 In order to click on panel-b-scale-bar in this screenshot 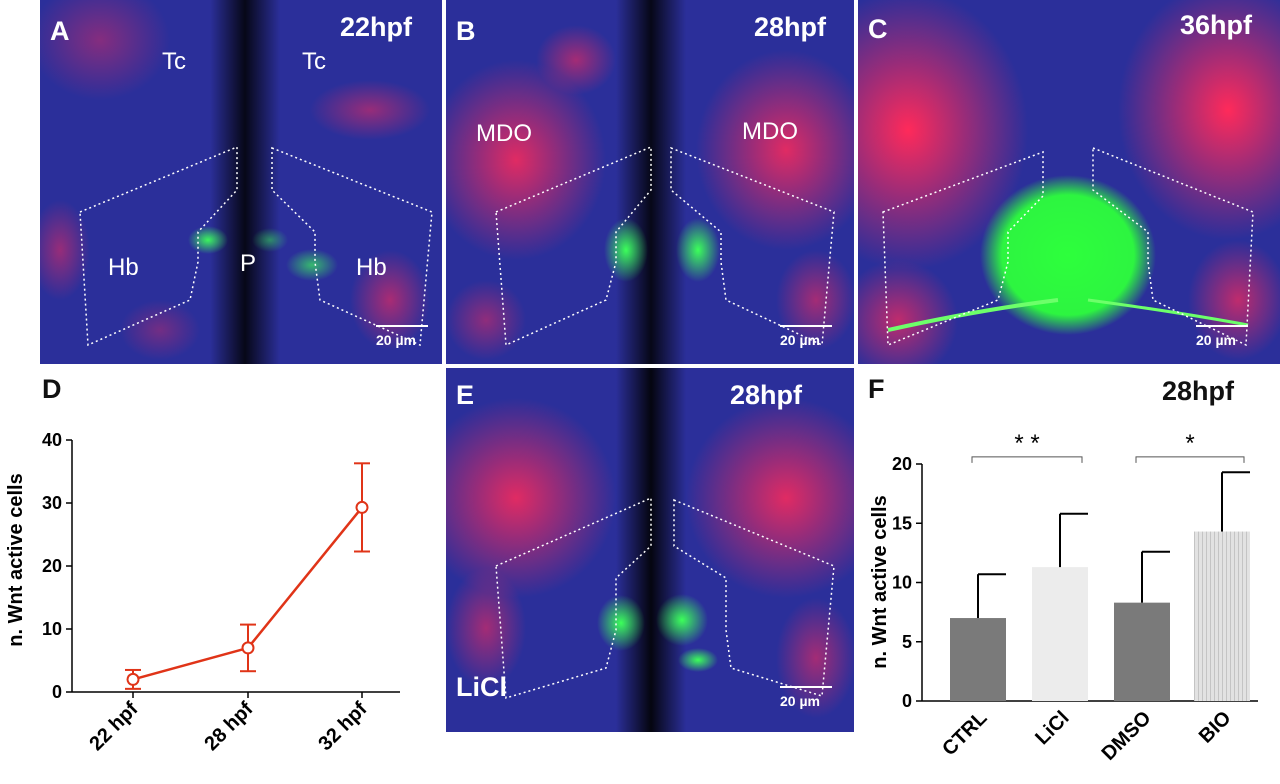, I will do `click(806, 326)`.